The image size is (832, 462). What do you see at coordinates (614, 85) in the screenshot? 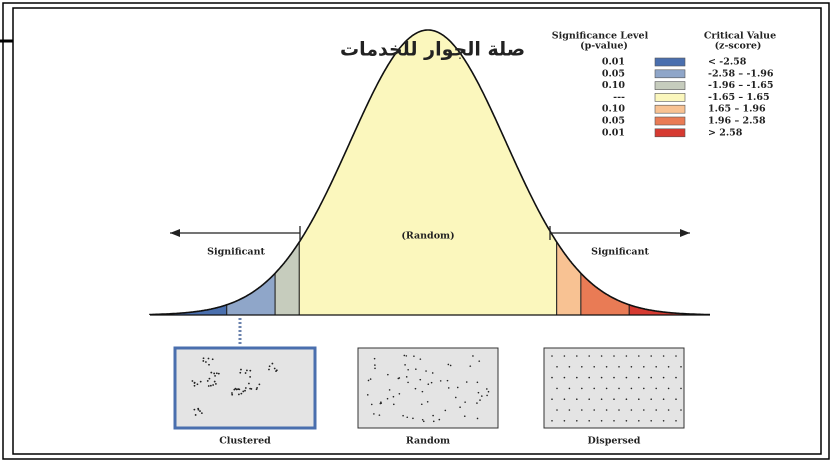
I see `p-value: 0.10` at bounding box center [614, 85].